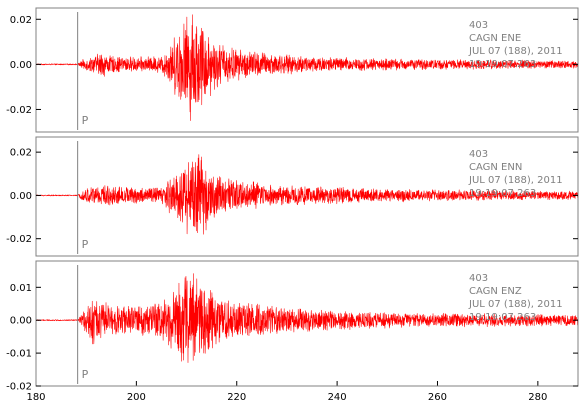 The width and height of the screenshot is (588, 411). I want to click on x-tick-label: 200, so click(136, 397).